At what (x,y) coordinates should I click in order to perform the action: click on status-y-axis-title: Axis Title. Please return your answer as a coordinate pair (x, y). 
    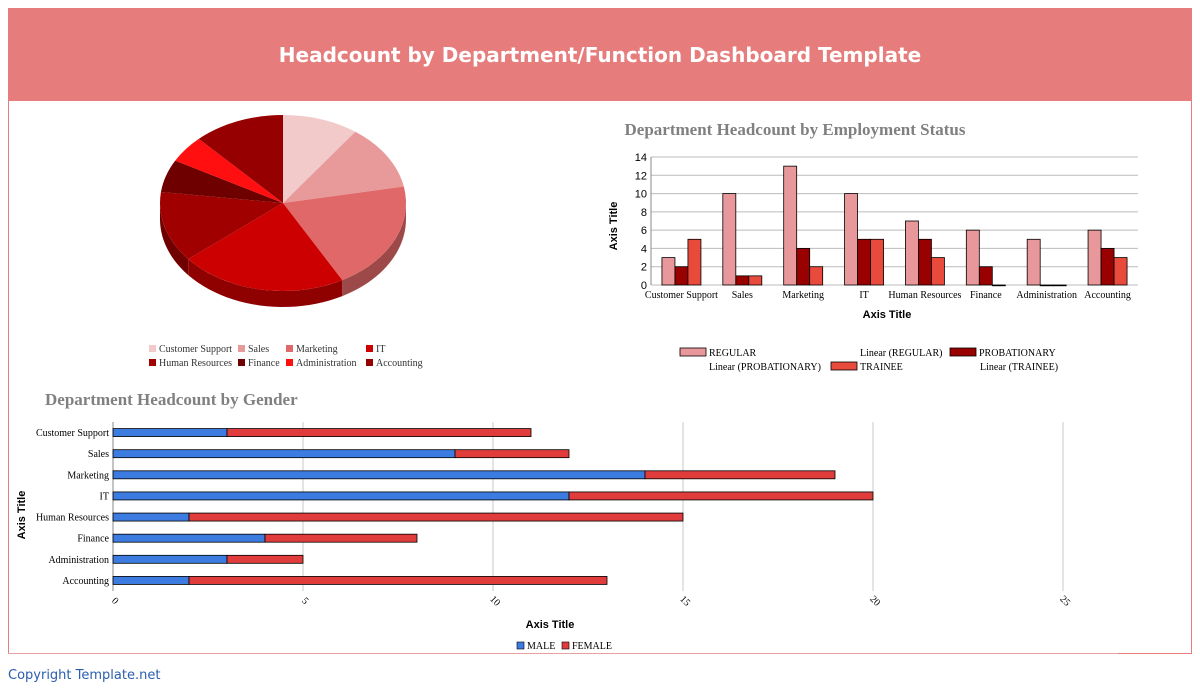
    Looking at the image, I should click on (614, 226).